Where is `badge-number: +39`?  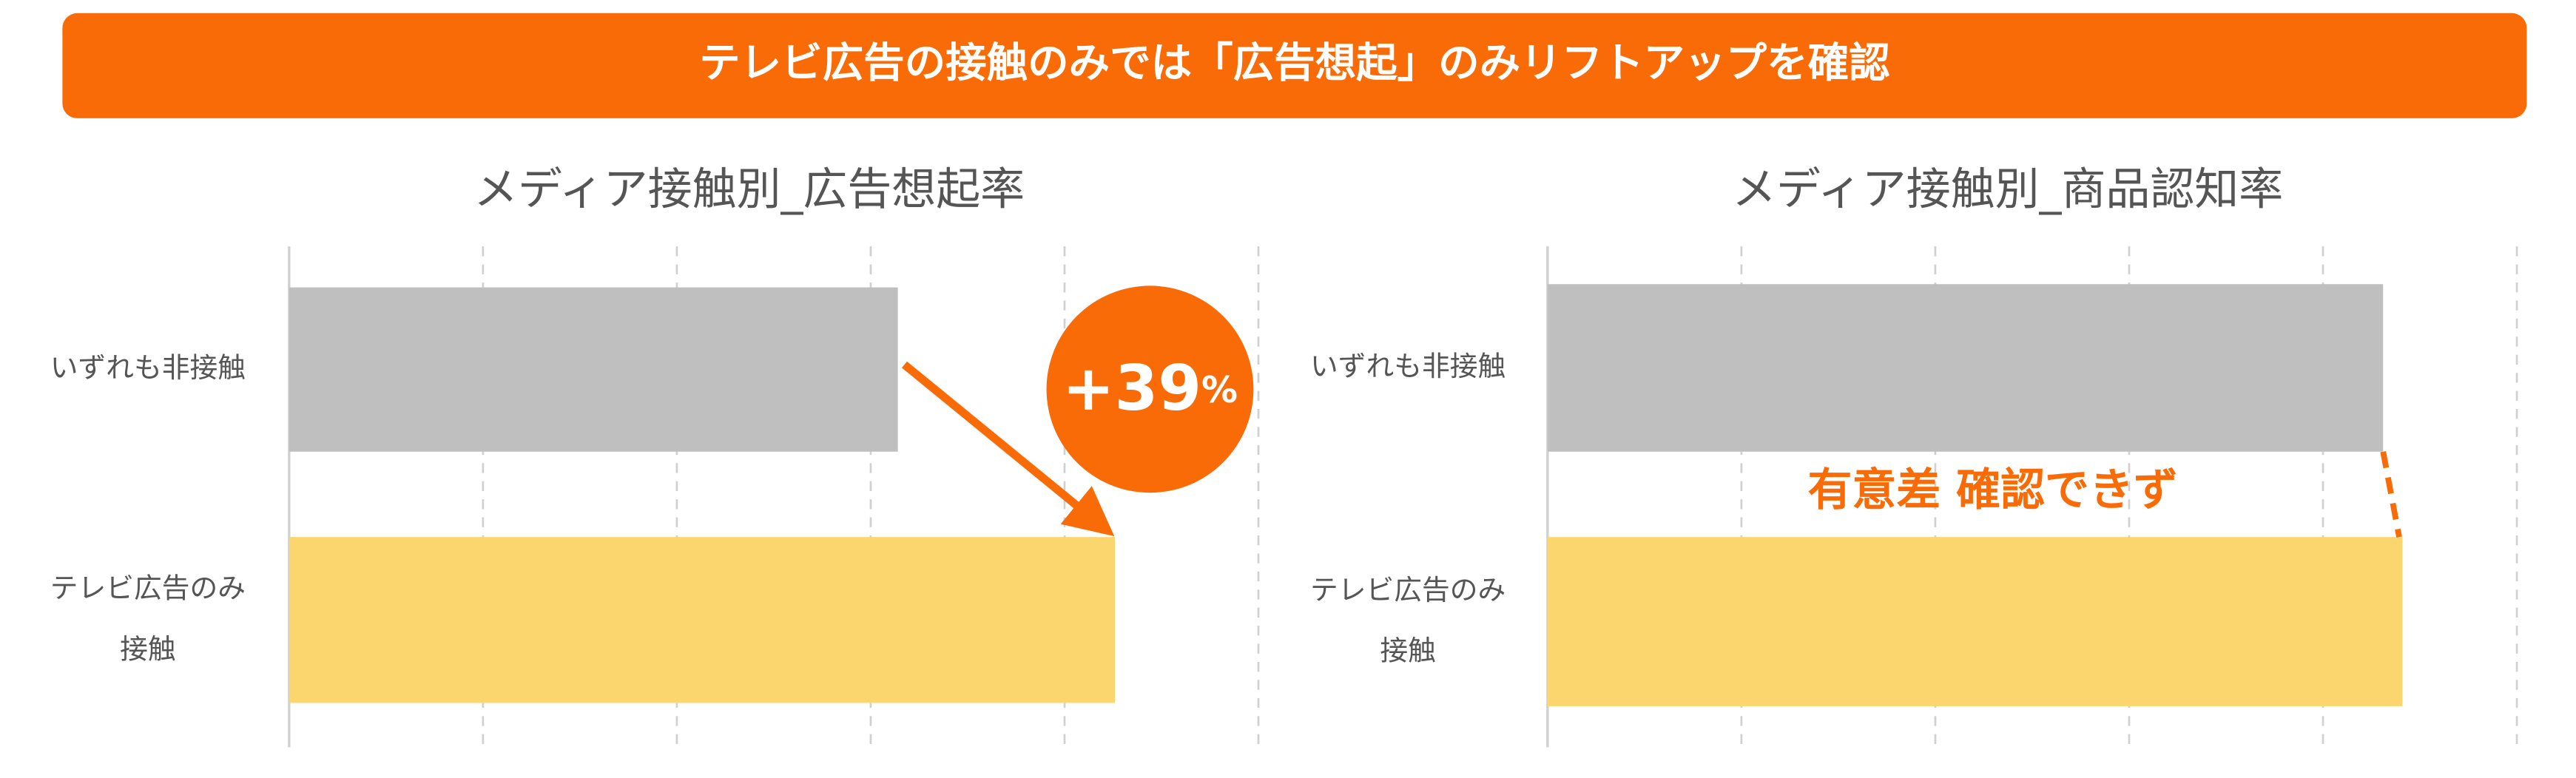 badge-number: +39 is located at coordinates (1131, 388).